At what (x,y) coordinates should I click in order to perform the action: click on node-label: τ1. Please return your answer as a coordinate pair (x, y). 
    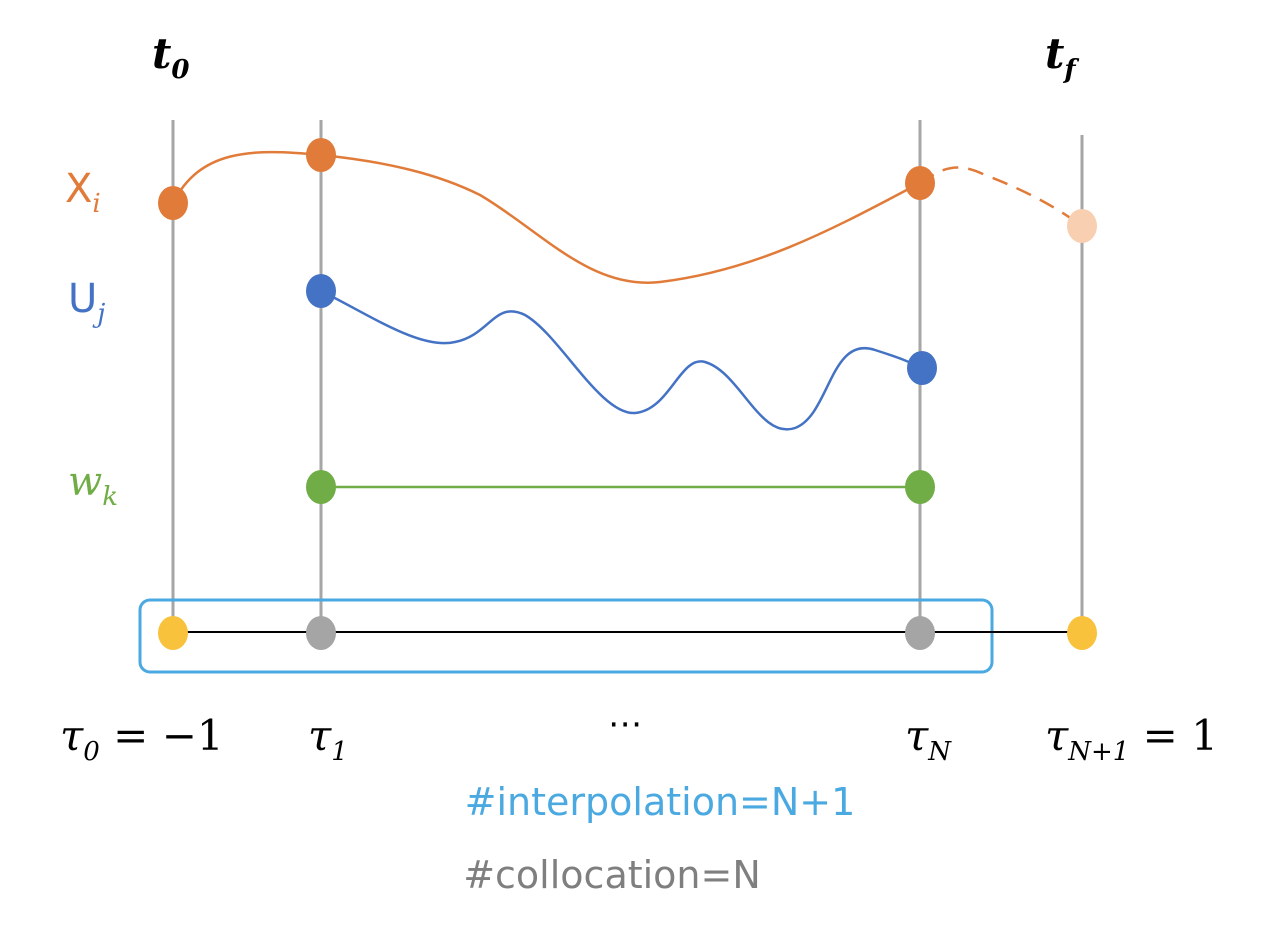
    Looking at the image, I should click on (328, 739).